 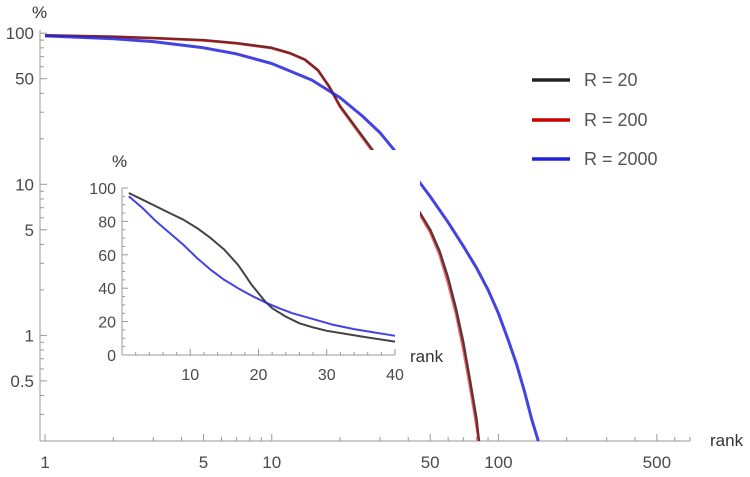 What do you see at coordinates (190, 375) in the screenshot?
I see `inset-x-tick-label: 10` at bounding box center [190, 375].